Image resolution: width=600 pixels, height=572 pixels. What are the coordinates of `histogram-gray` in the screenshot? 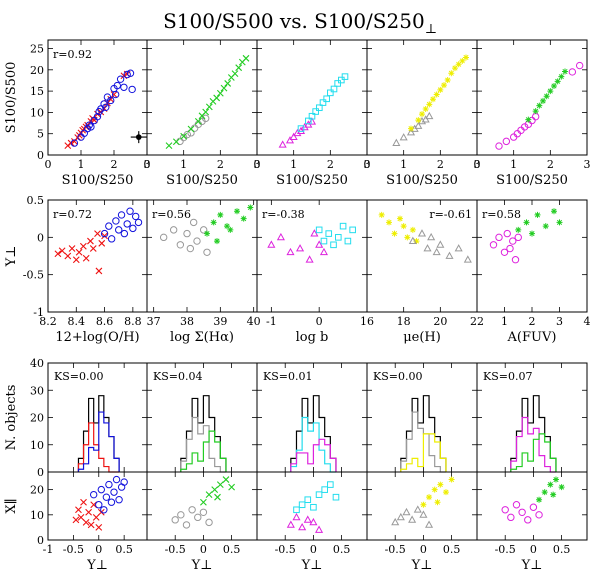 It's located at (423, 442).